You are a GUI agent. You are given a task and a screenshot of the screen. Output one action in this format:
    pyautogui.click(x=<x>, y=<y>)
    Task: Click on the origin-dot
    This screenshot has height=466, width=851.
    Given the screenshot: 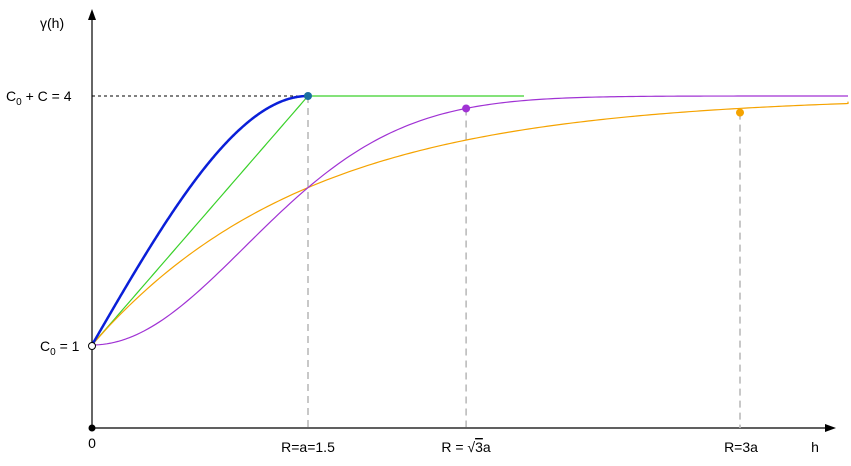 What is the action you would take?
    pyautogui.click(x=92, y=428)
    